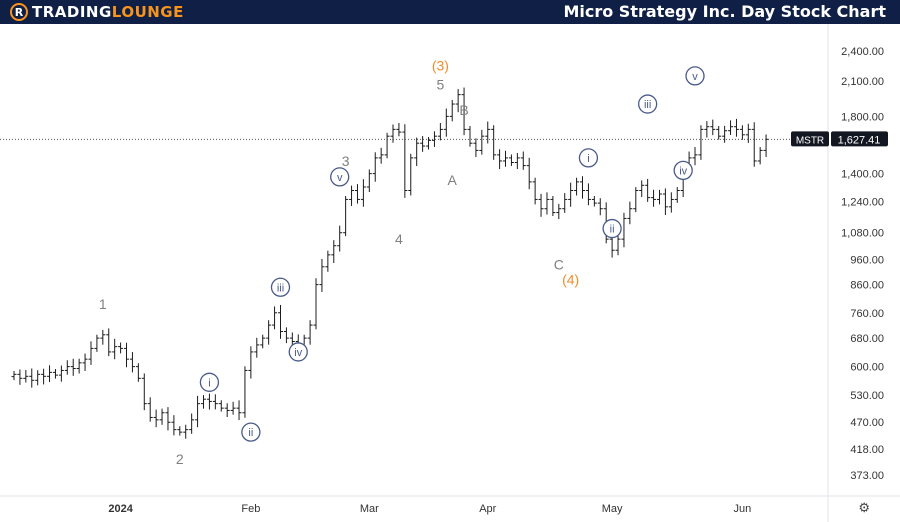 Image resolution: width=900 pixels, height=522 pixels. Describe the element at coordinates (570, 279) in the screenshot. I see `wave-label: (4)` at that location.